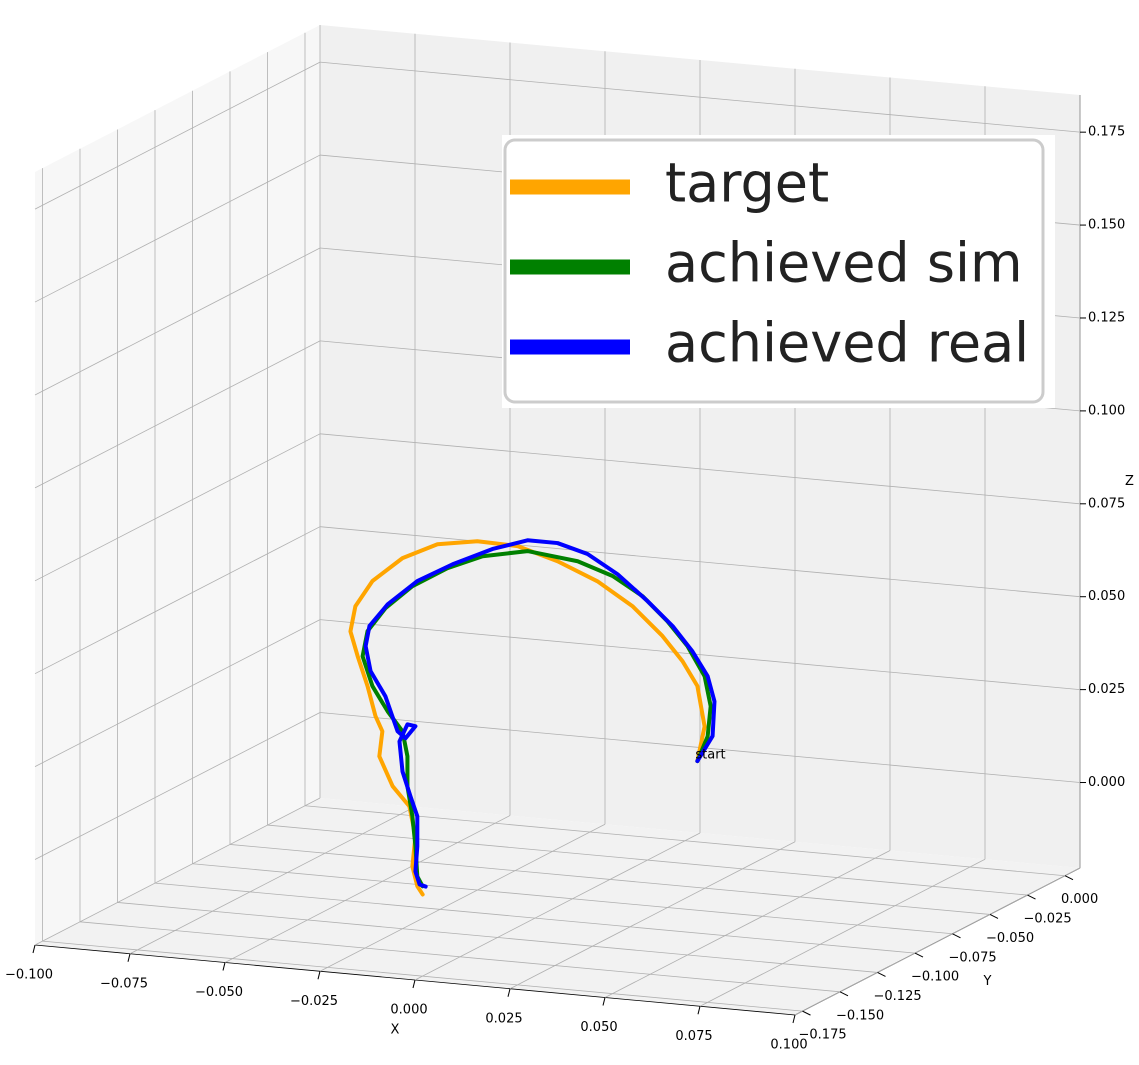 The image size is (1139, 1065). Describe the element at coordinates (788, 1045) in the screenshot. I see `x-tick-label: 0.100` at that location.